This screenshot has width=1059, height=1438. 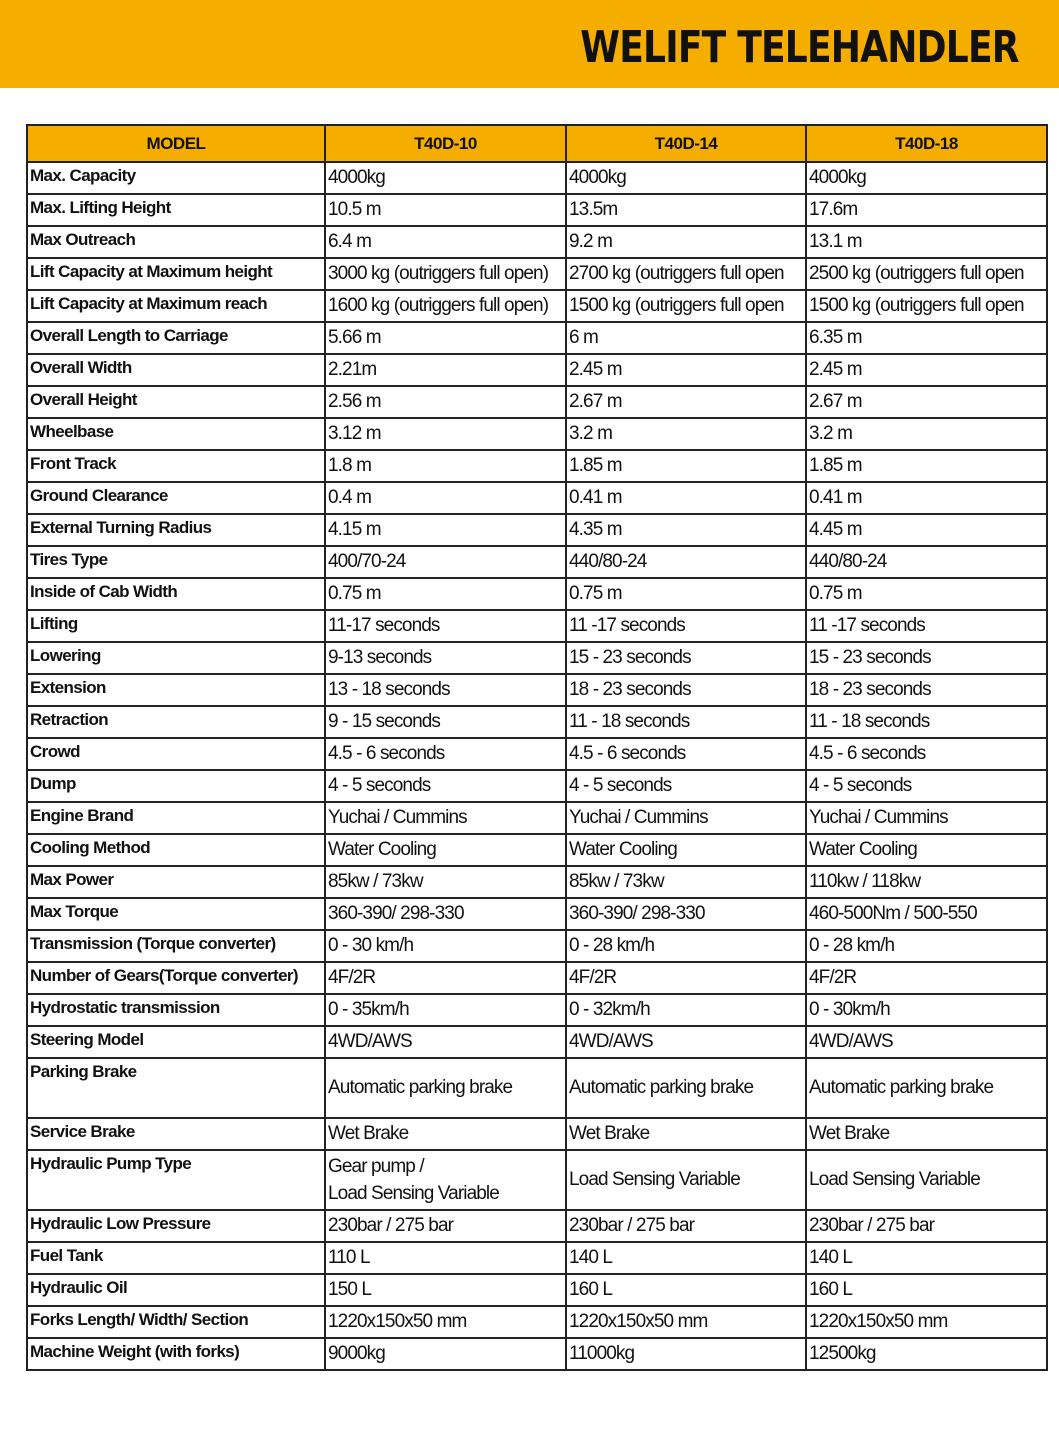 I want to click on spec-value: 85kw / 73kw, so click(x=445, y=882).